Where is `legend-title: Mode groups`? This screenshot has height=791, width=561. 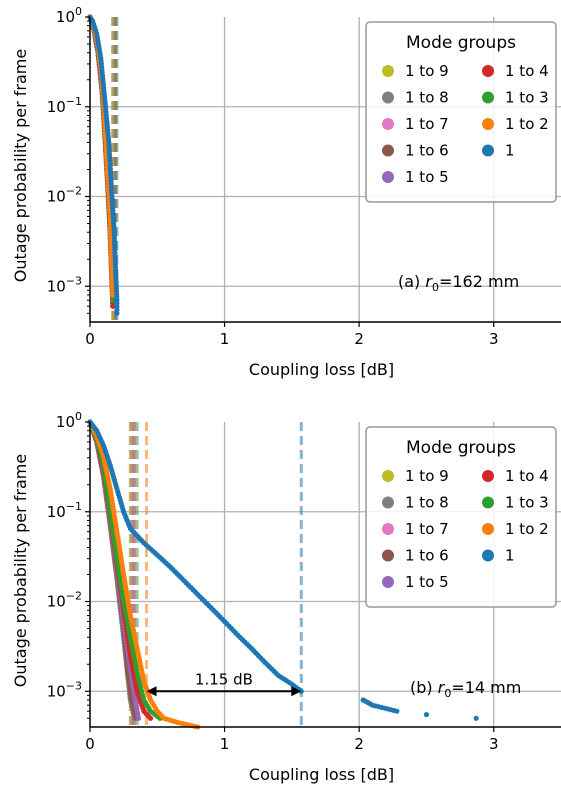
legend-title: Mode groups is located at coordinates (461, 448).